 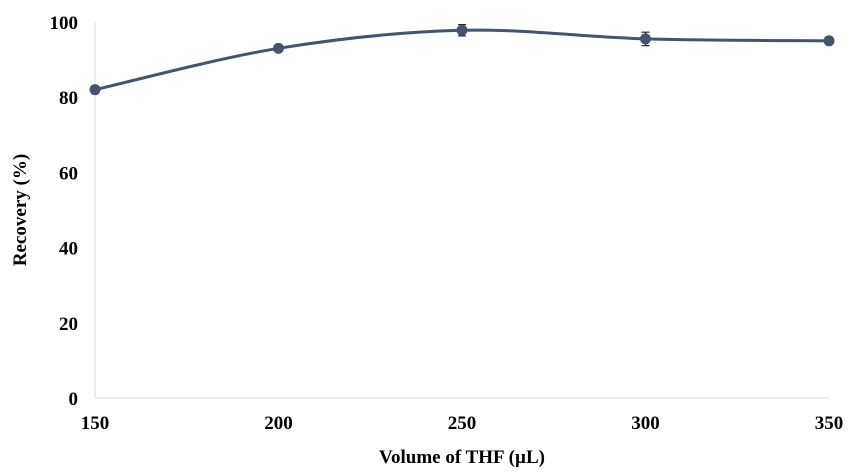 What do you see at coordinates (20, 210) in the screenshot?
I see `y-axis-title: Recovery (%)` at bounding box center [20, 210].